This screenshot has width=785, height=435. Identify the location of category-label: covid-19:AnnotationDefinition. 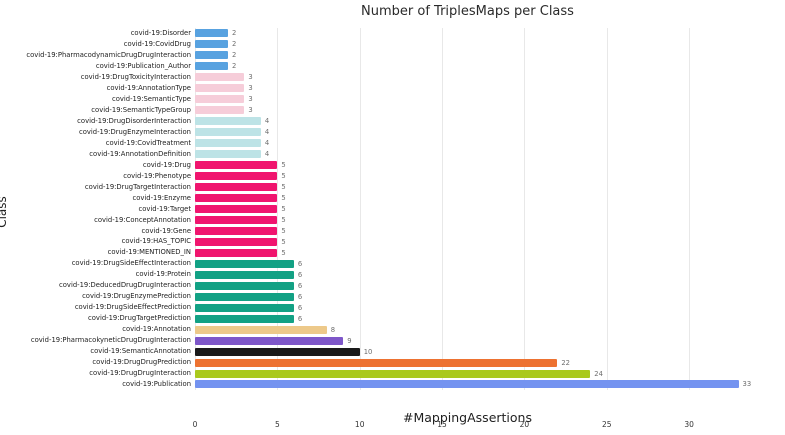
(140, 153).